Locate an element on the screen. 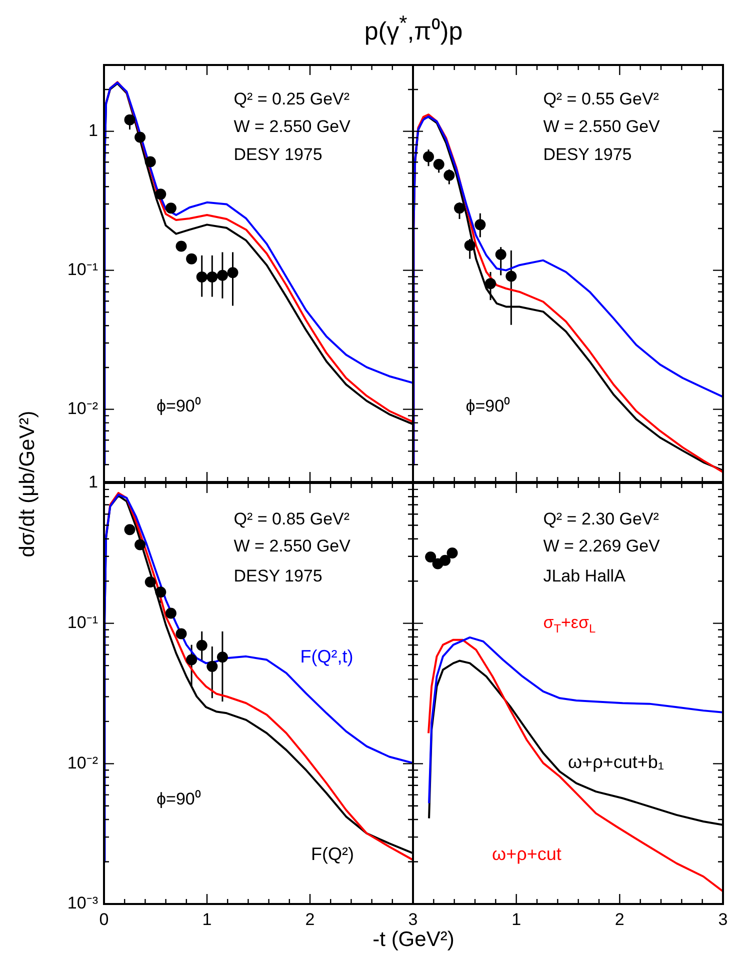  text: ω+ρ+cut is located at coordinates (527, 854).